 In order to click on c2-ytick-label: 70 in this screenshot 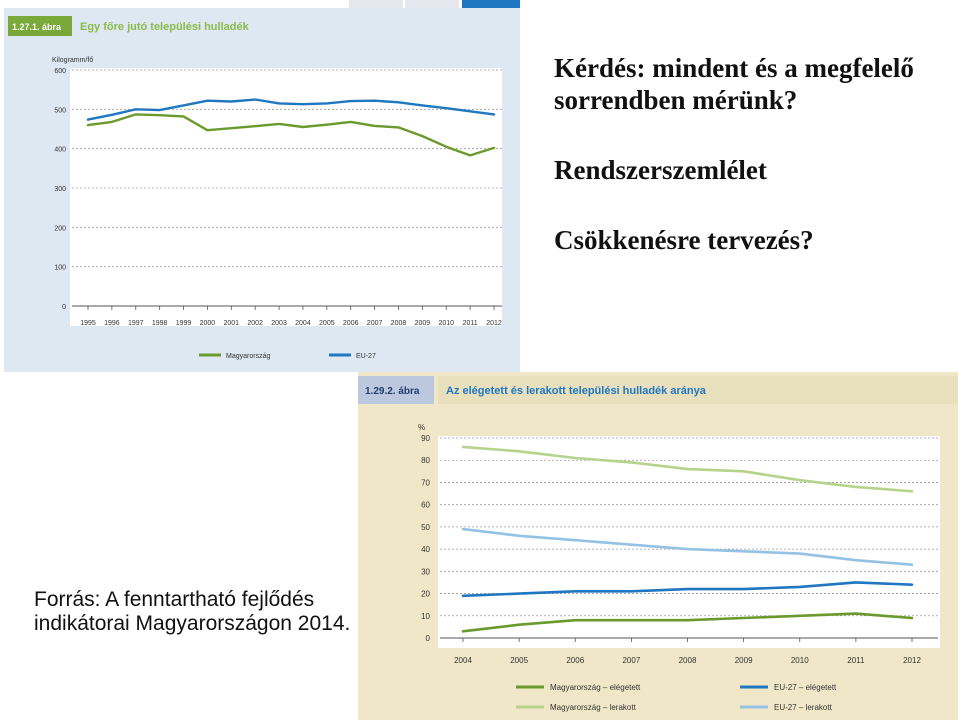, I will do `click(425, 482)`.